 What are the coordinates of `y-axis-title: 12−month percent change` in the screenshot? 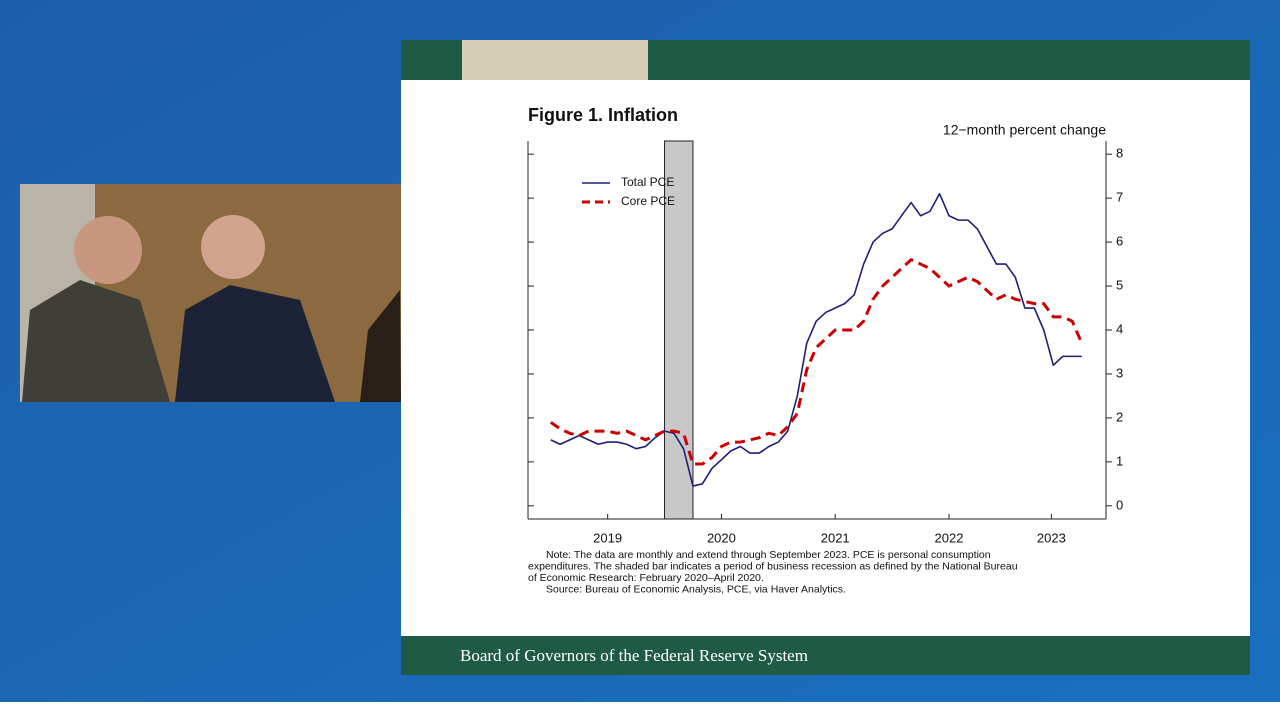 It's located at (1024, 130).